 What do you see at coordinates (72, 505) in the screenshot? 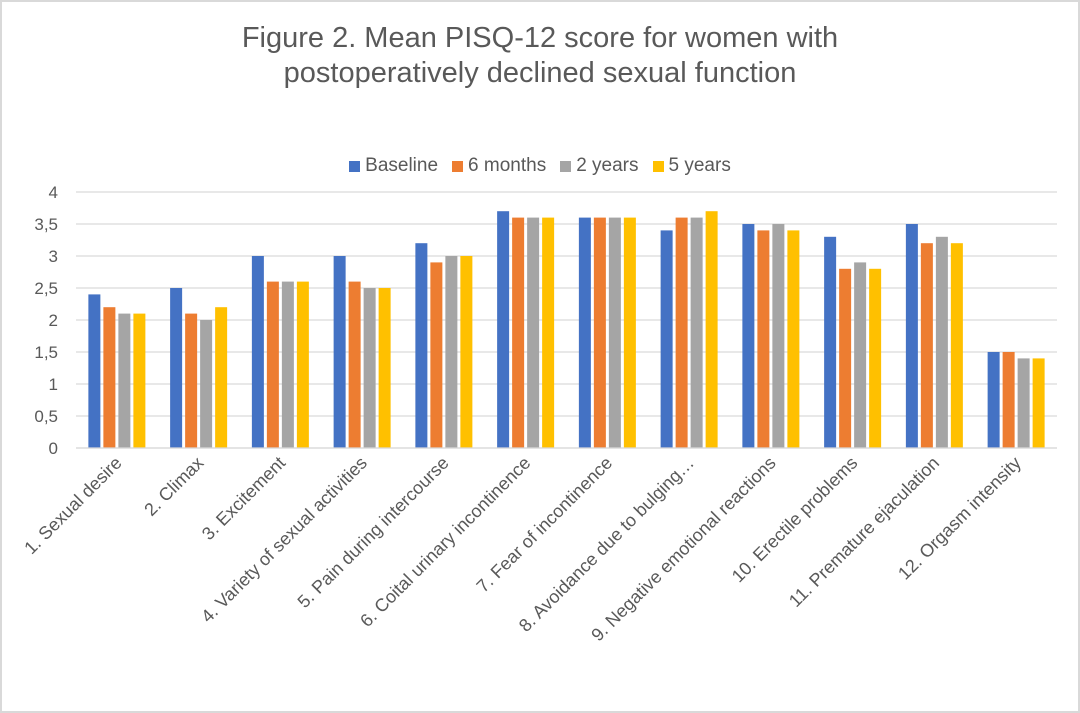
I see `x-tick-label: 1. Sexual desire` at bounding box center [72, 505].